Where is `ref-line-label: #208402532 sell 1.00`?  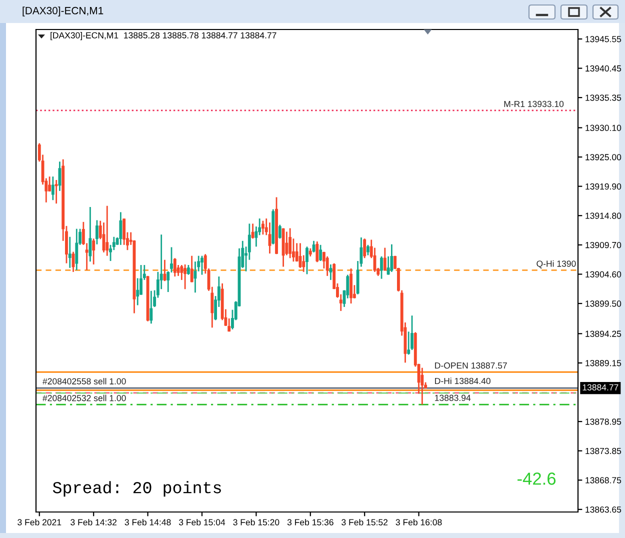
ref-line-label: #208402532 sell 1.00 is located at coordinates (84, 398).